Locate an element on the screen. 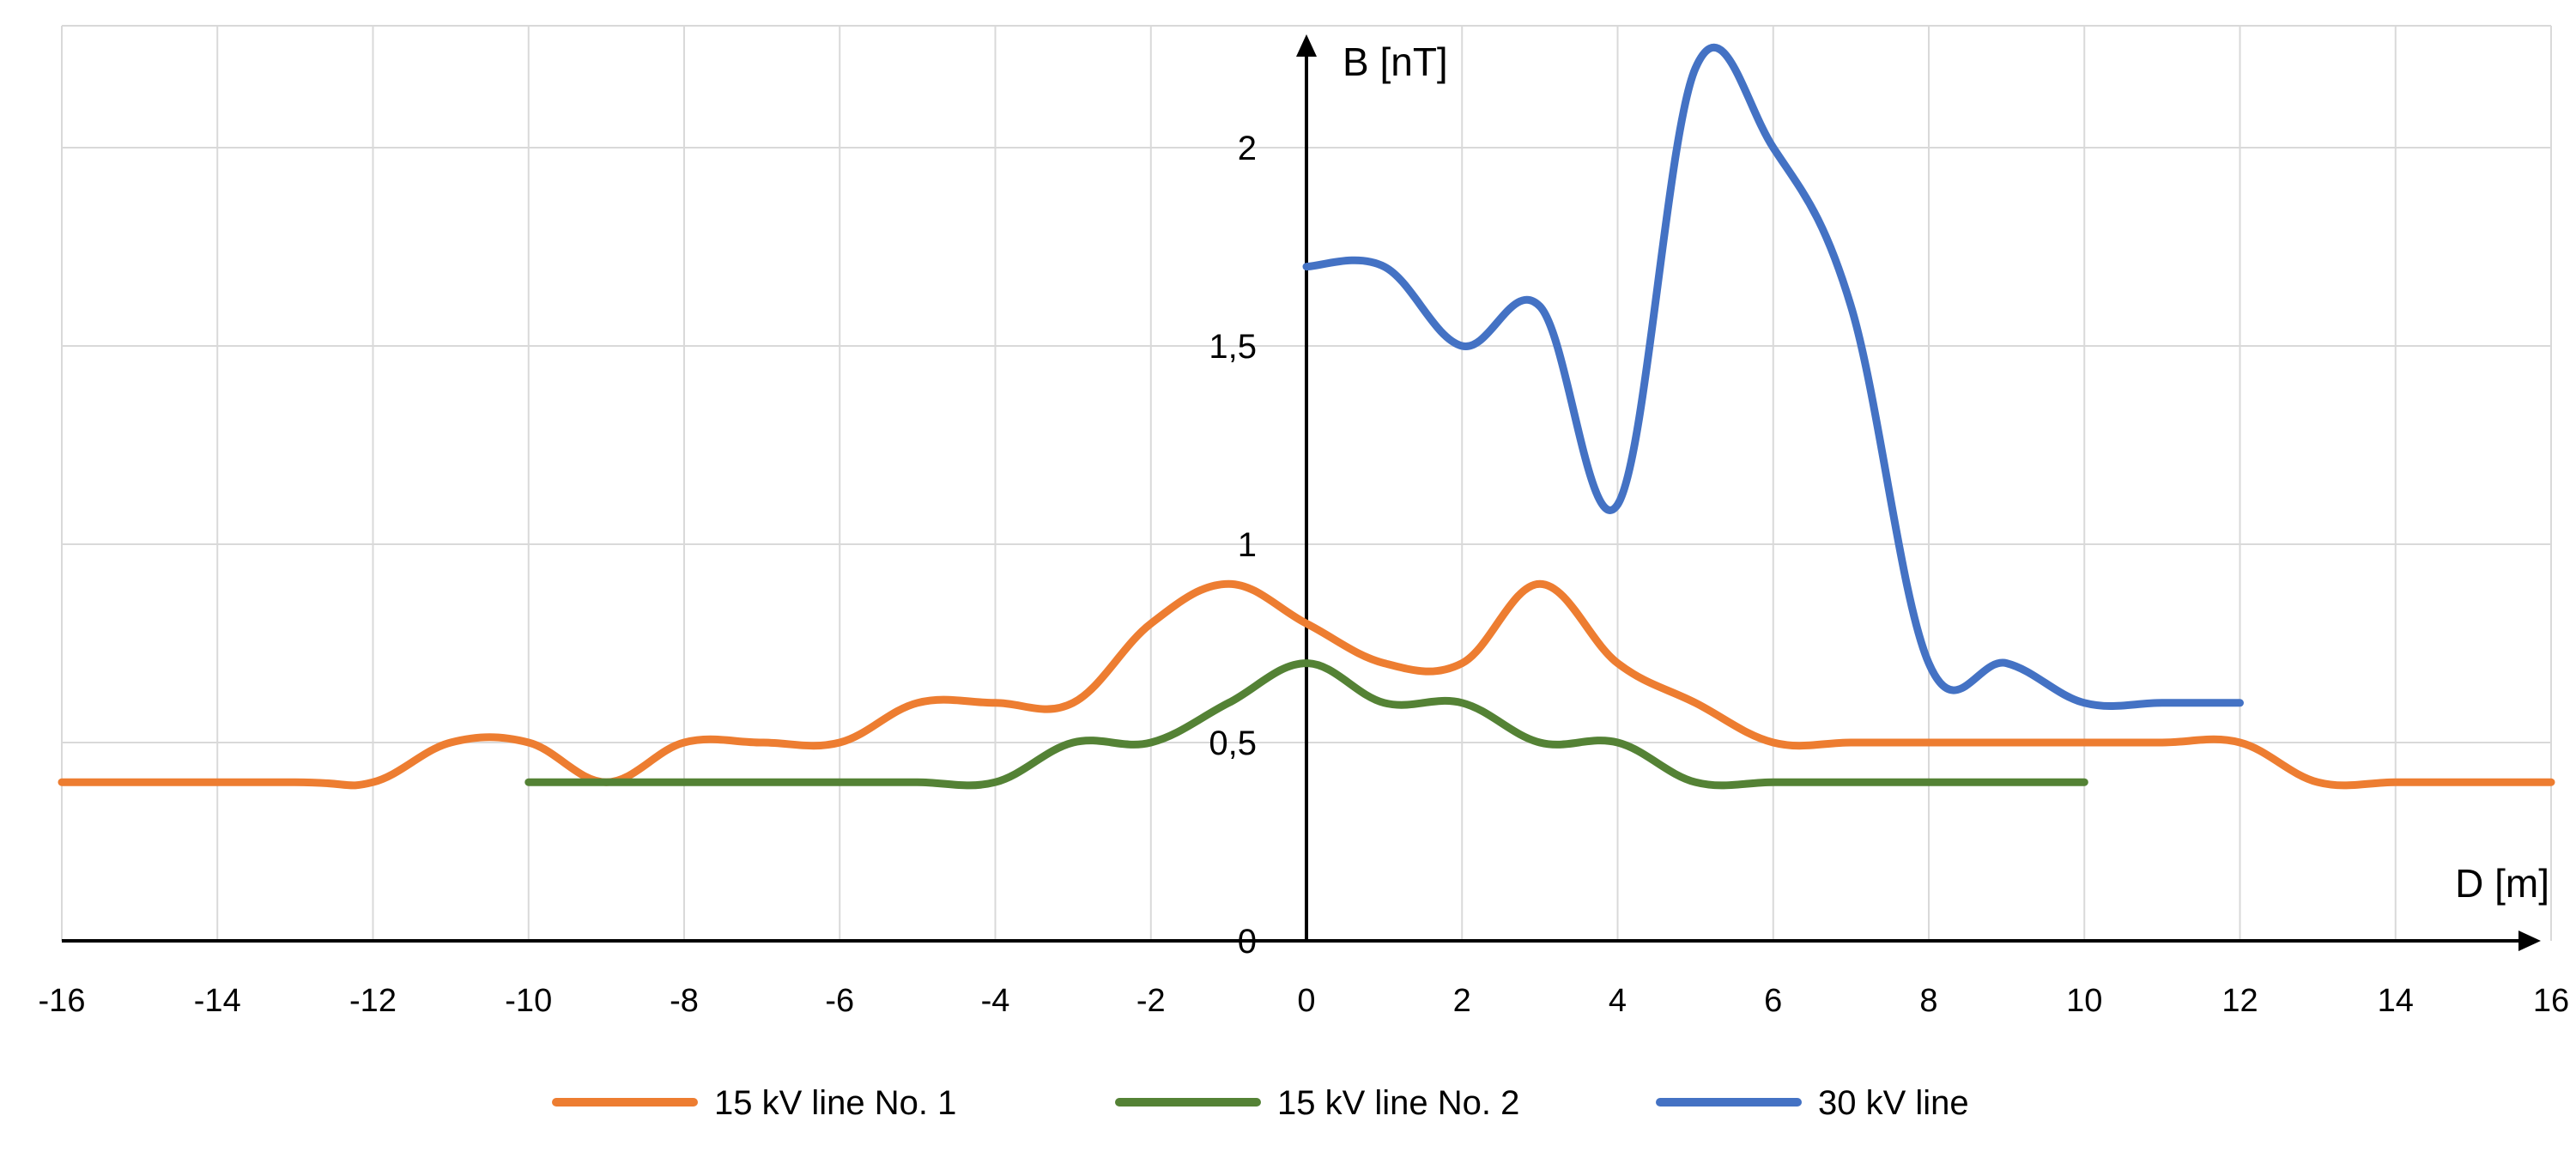 The height and width of the screenshot is (1152, 2576). x-tick-label-0: 0 is located at coordinates (1306, 1001).